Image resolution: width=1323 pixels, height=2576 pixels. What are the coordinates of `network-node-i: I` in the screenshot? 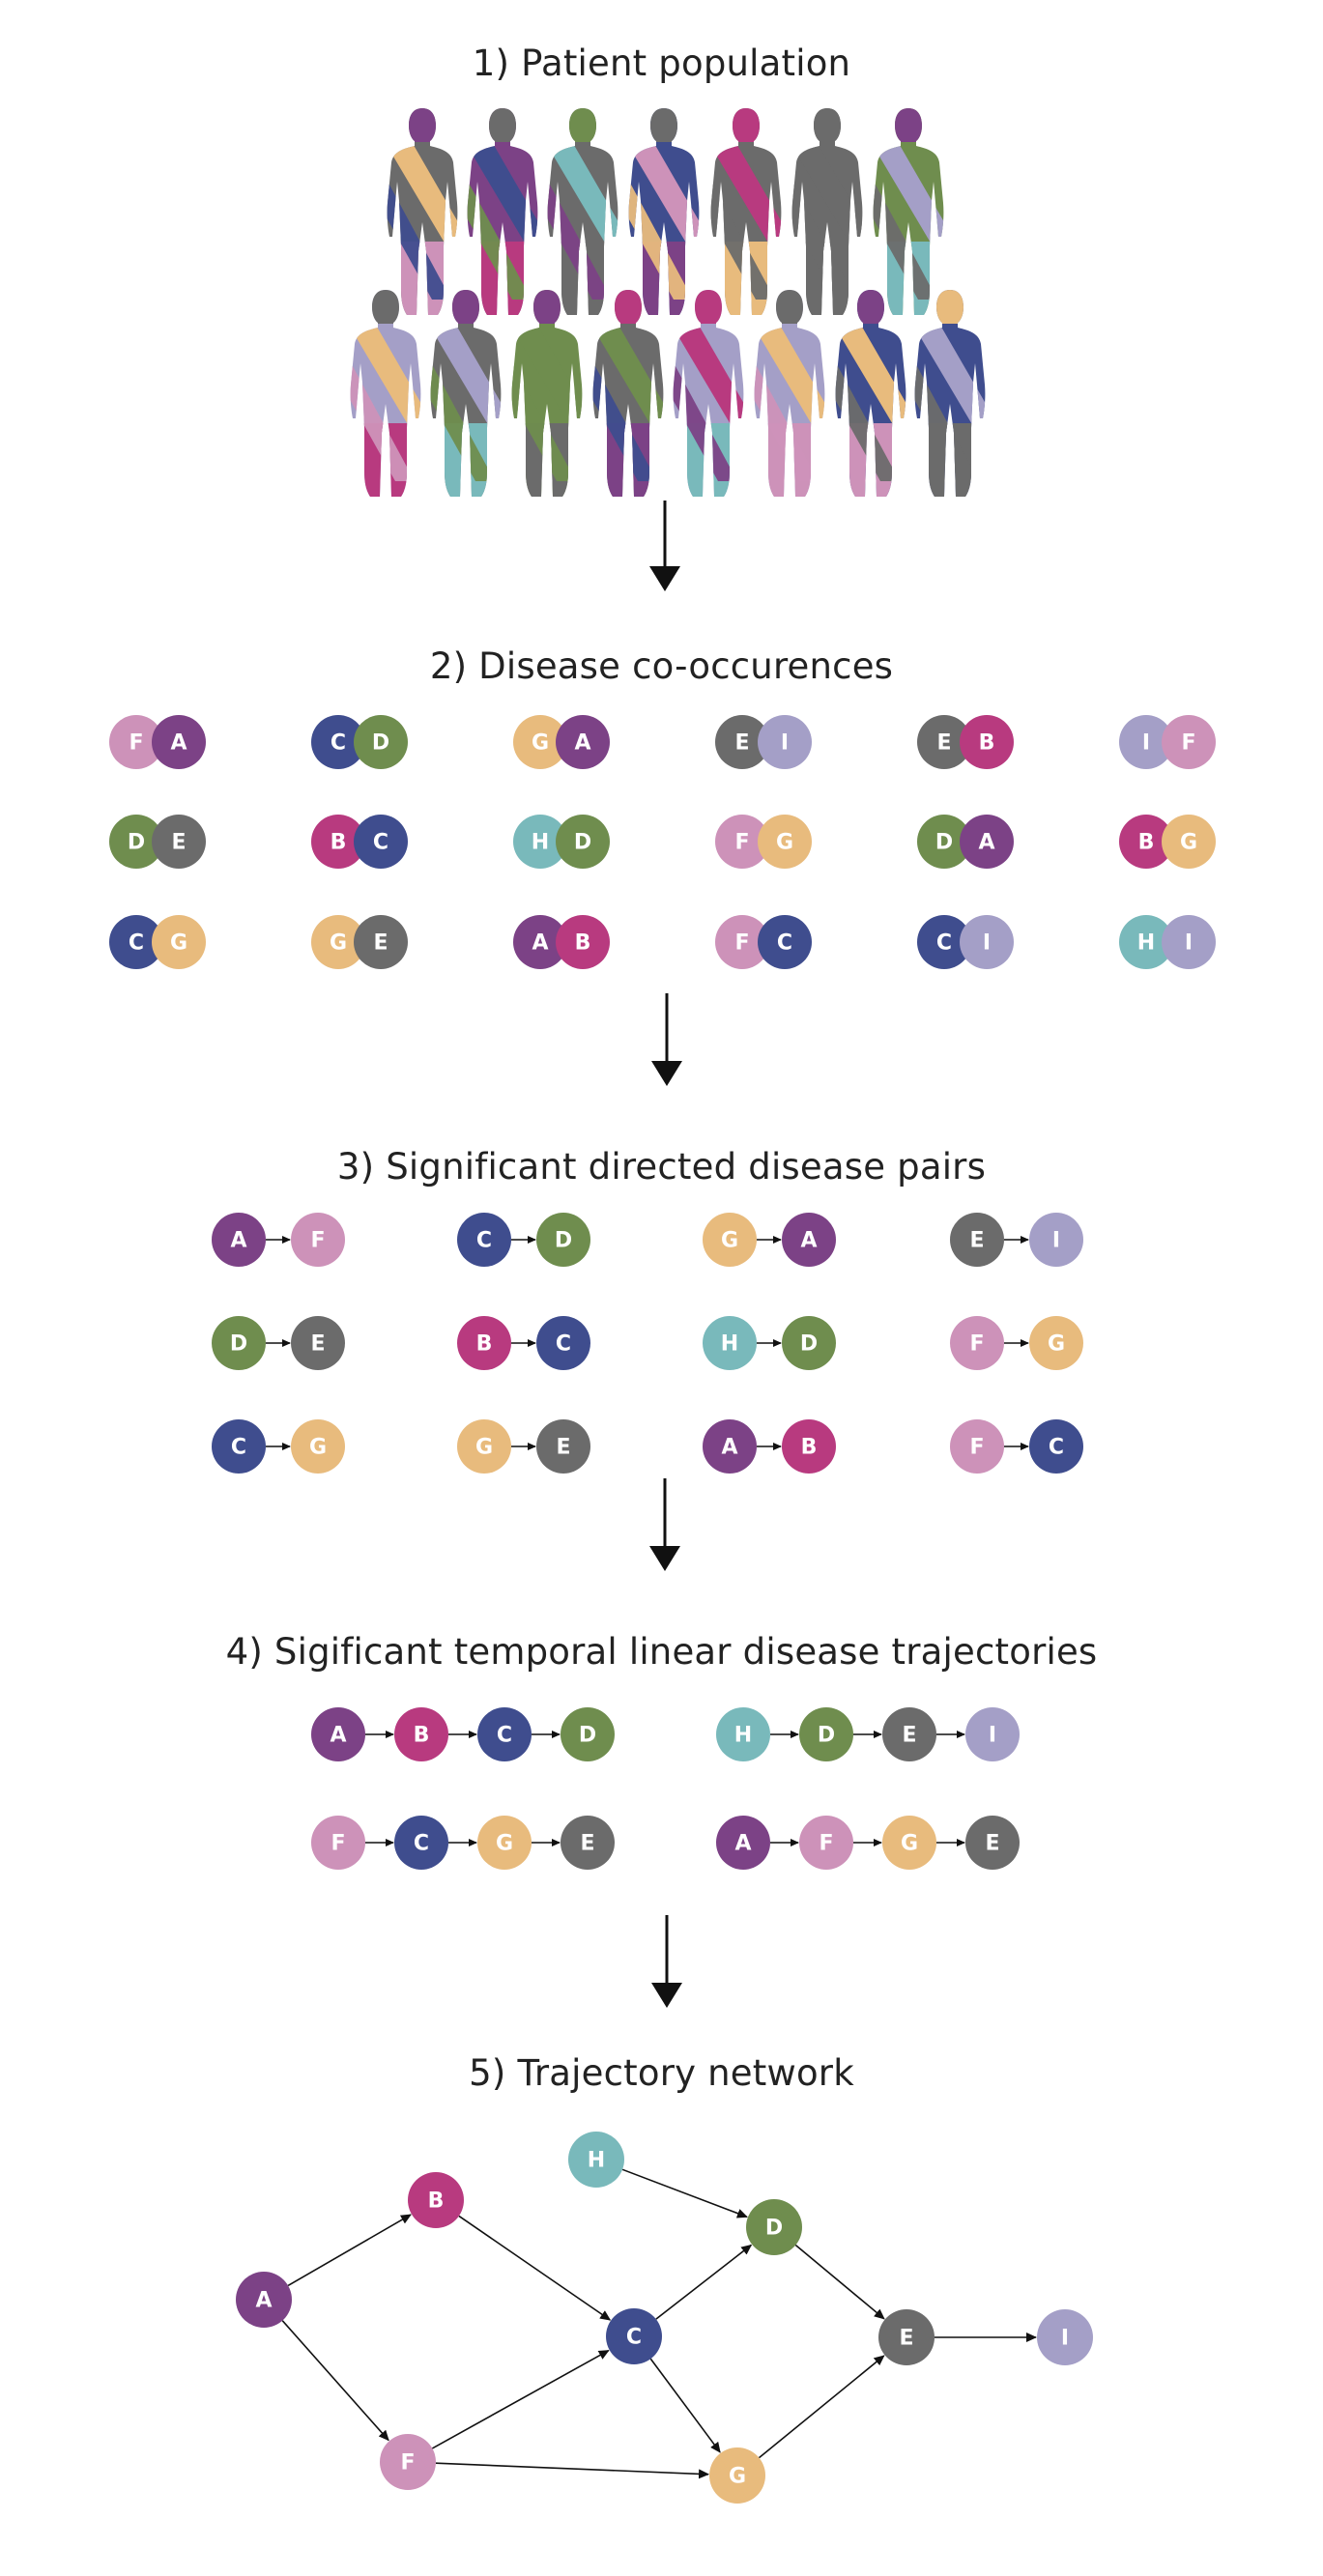 It's located at (1065, 2337).